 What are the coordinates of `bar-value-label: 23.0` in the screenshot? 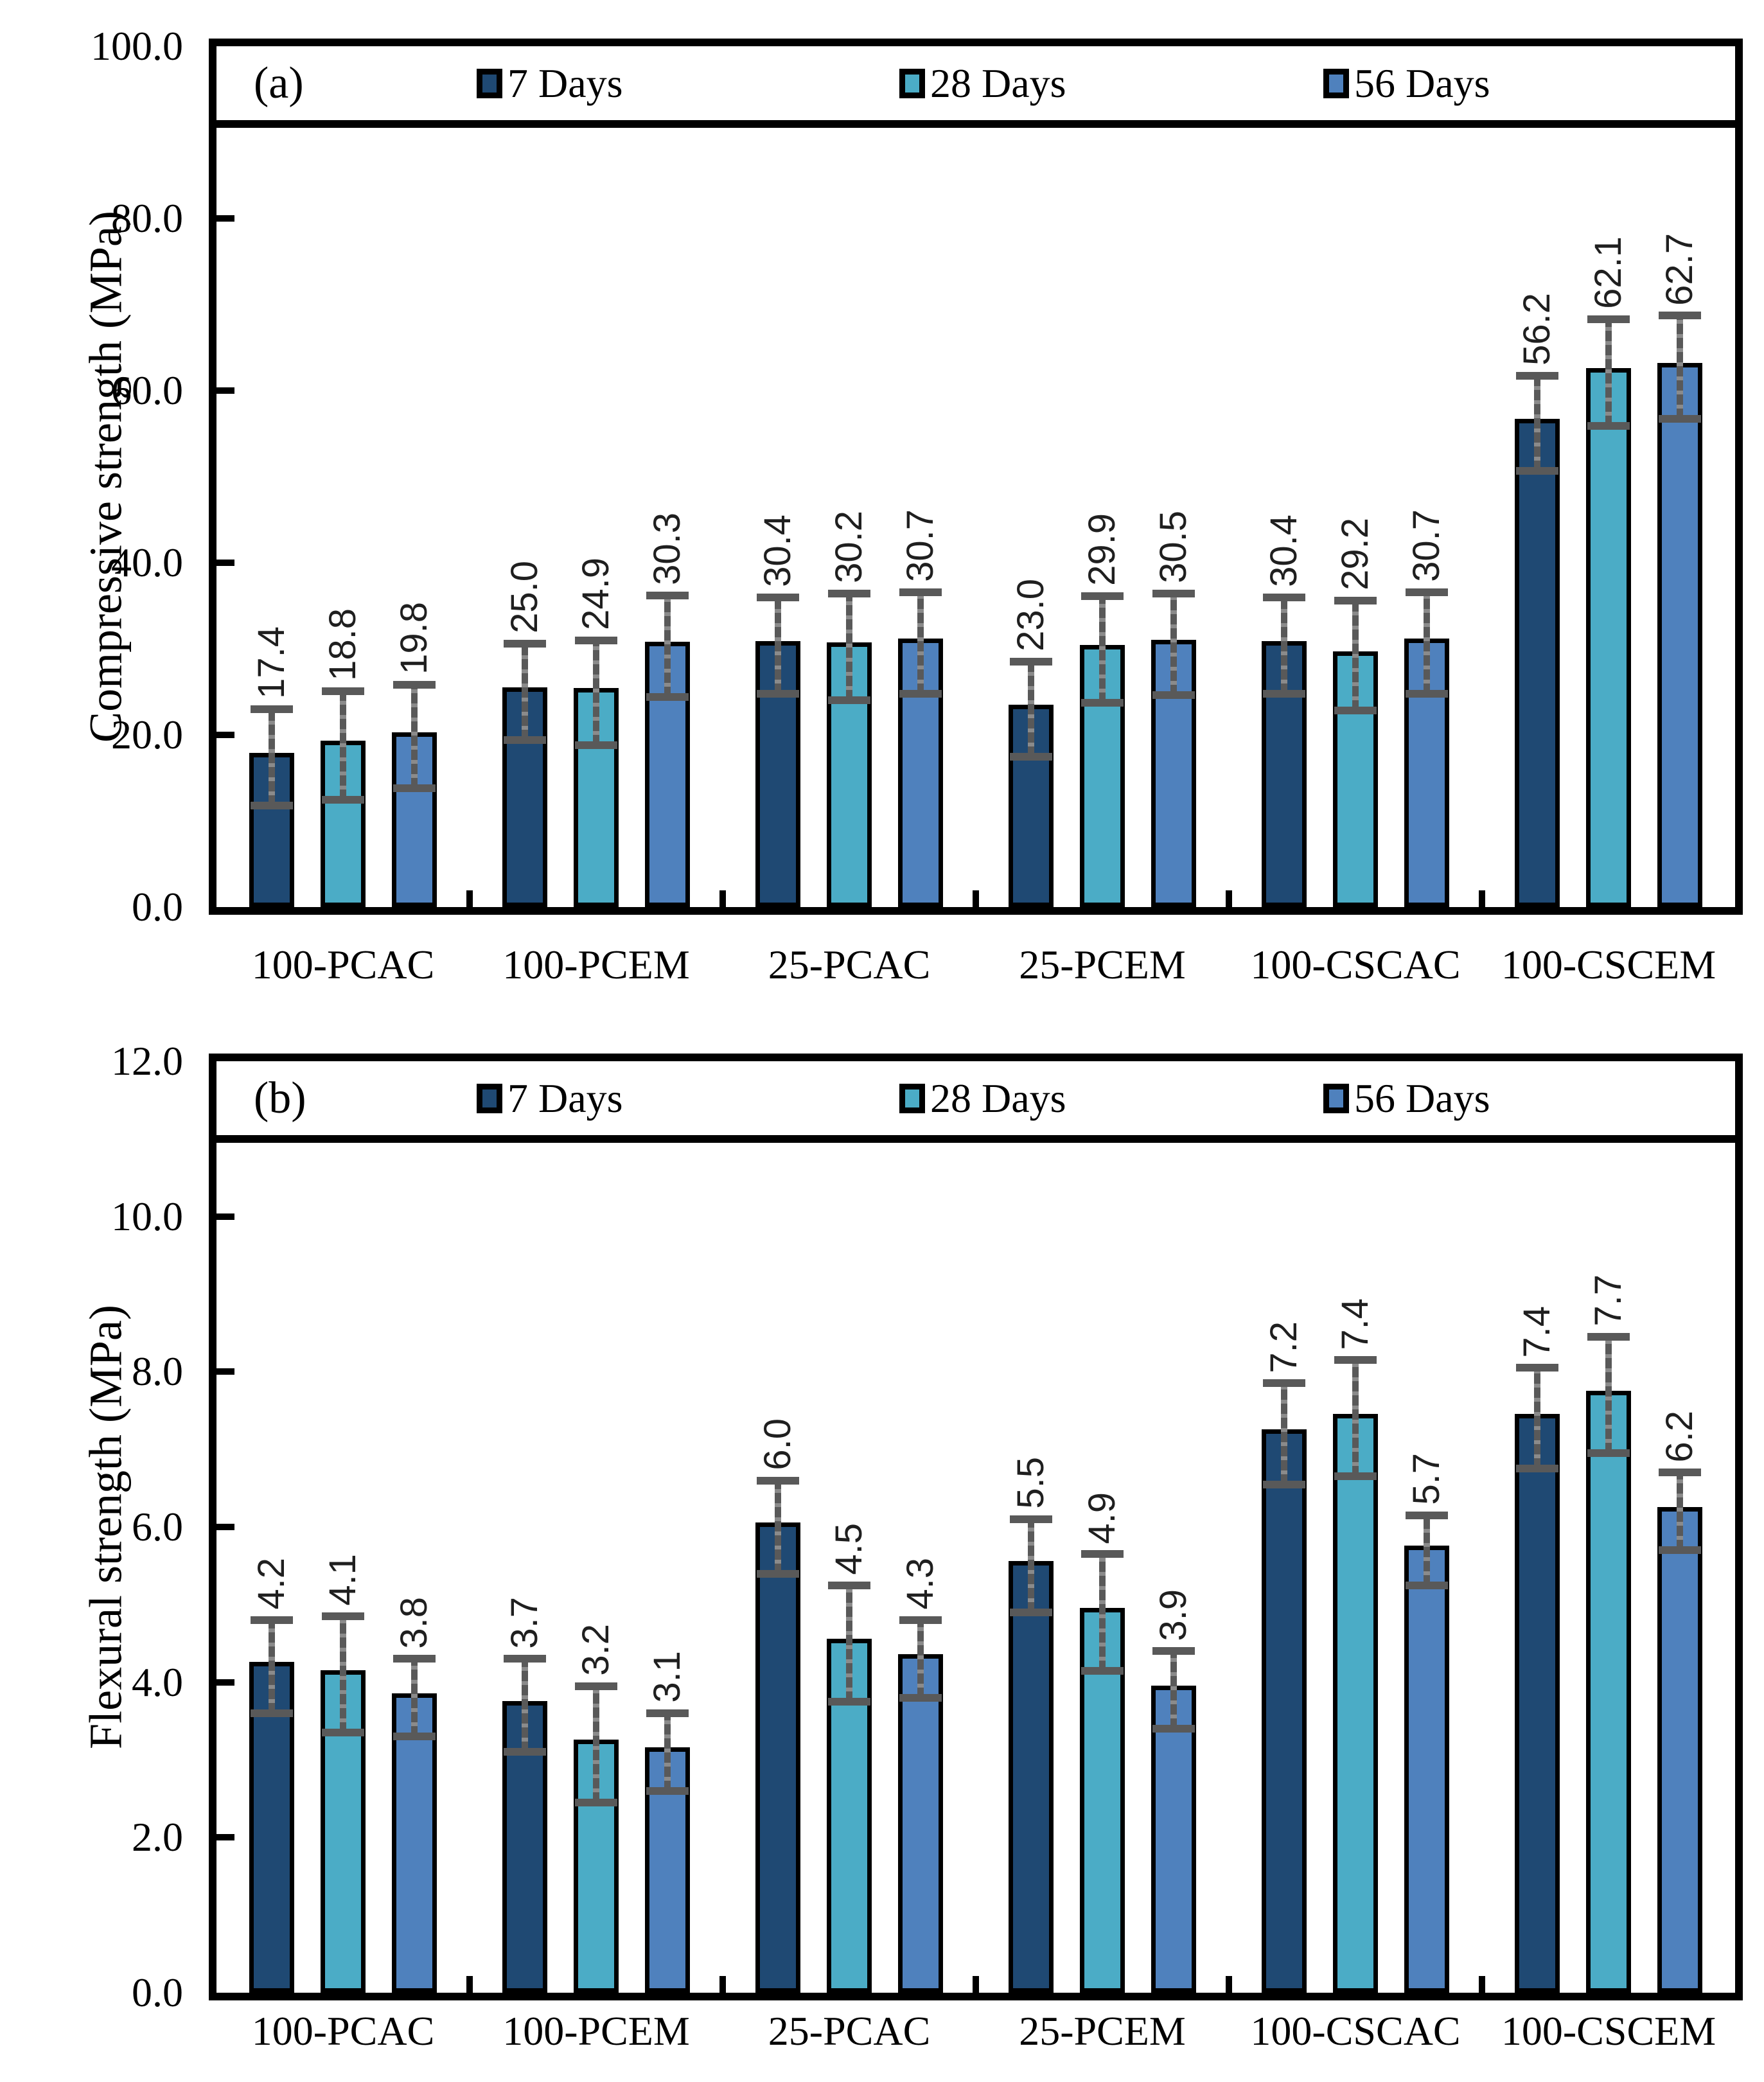 It's located at (1031, 615).